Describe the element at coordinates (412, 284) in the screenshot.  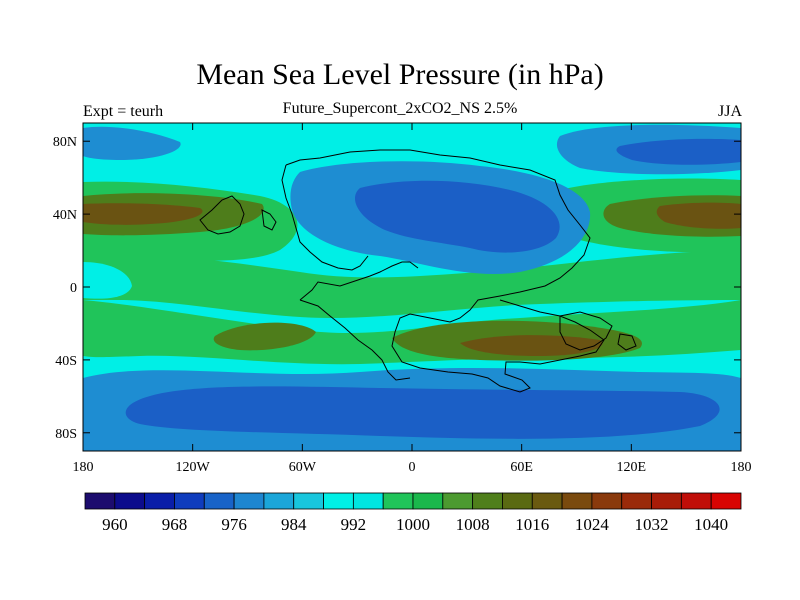
I see `field-green-equatorial` at that location.